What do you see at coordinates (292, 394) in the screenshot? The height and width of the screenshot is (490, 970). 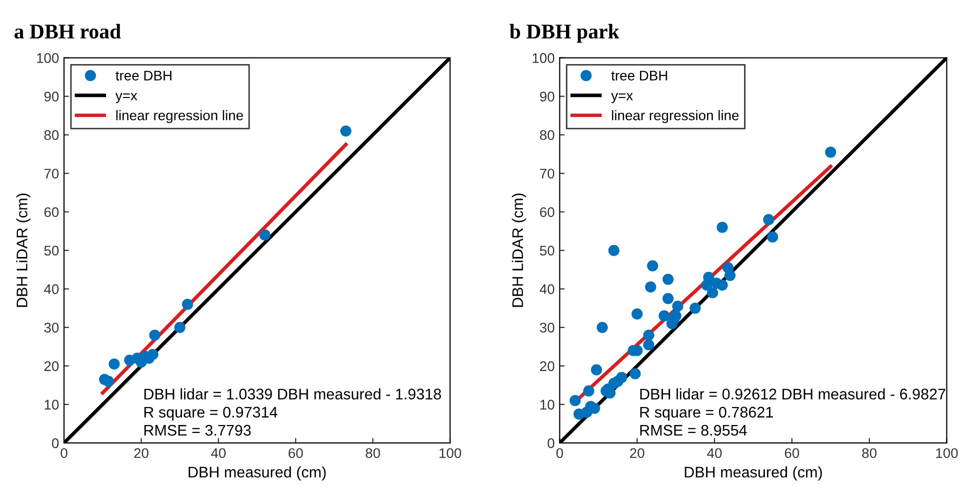 I see `annotation: DBH lidar = 1.0339 DBH measured - 1.9318` at bounding box center [292, 394].